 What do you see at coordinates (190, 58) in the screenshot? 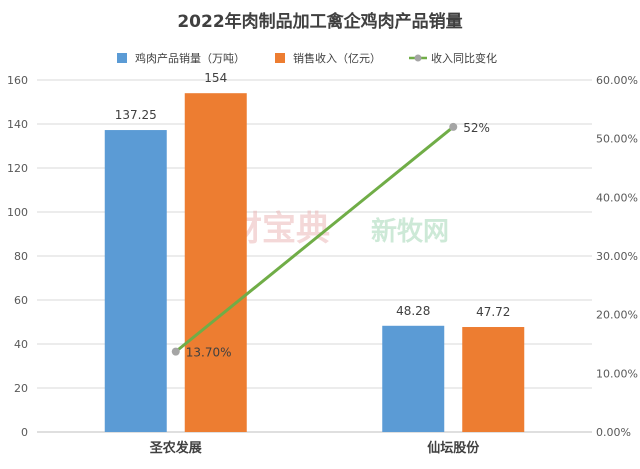
I see `legend-label: 鸡肉产品销量（万吨）` at bounding box center [190, 58].